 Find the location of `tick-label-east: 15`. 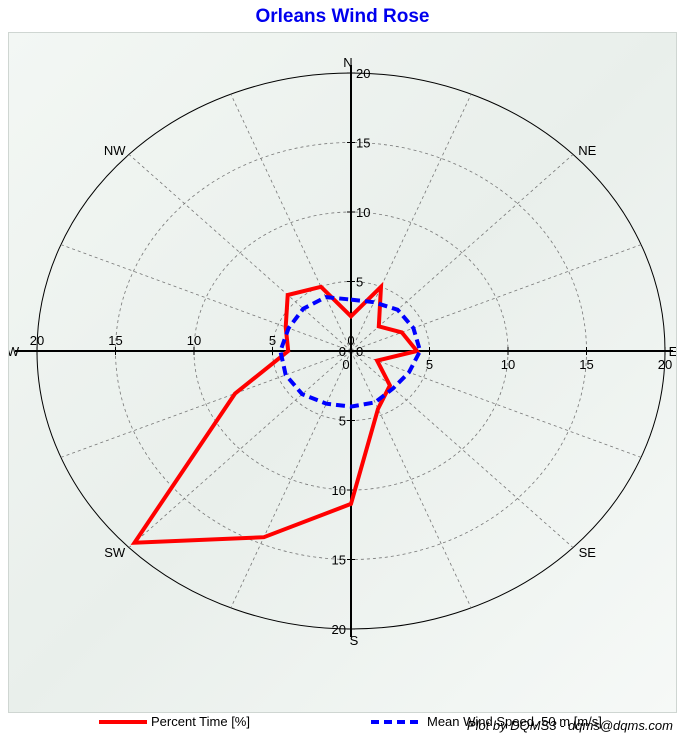

tick-label-east: 15 is located at coordinates (586, 364).